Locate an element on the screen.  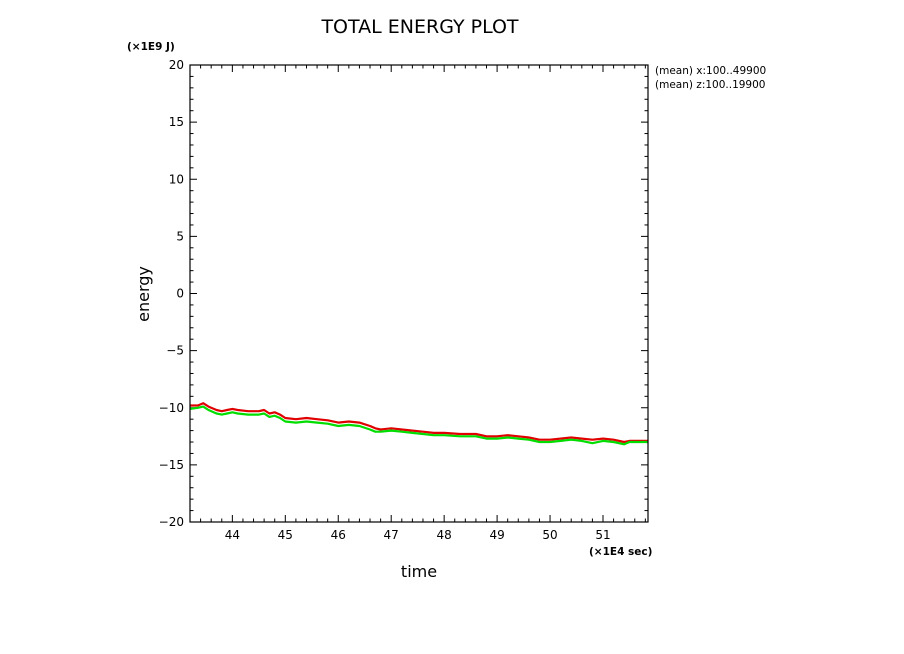
series-layer is located at coordinates (418, 424).